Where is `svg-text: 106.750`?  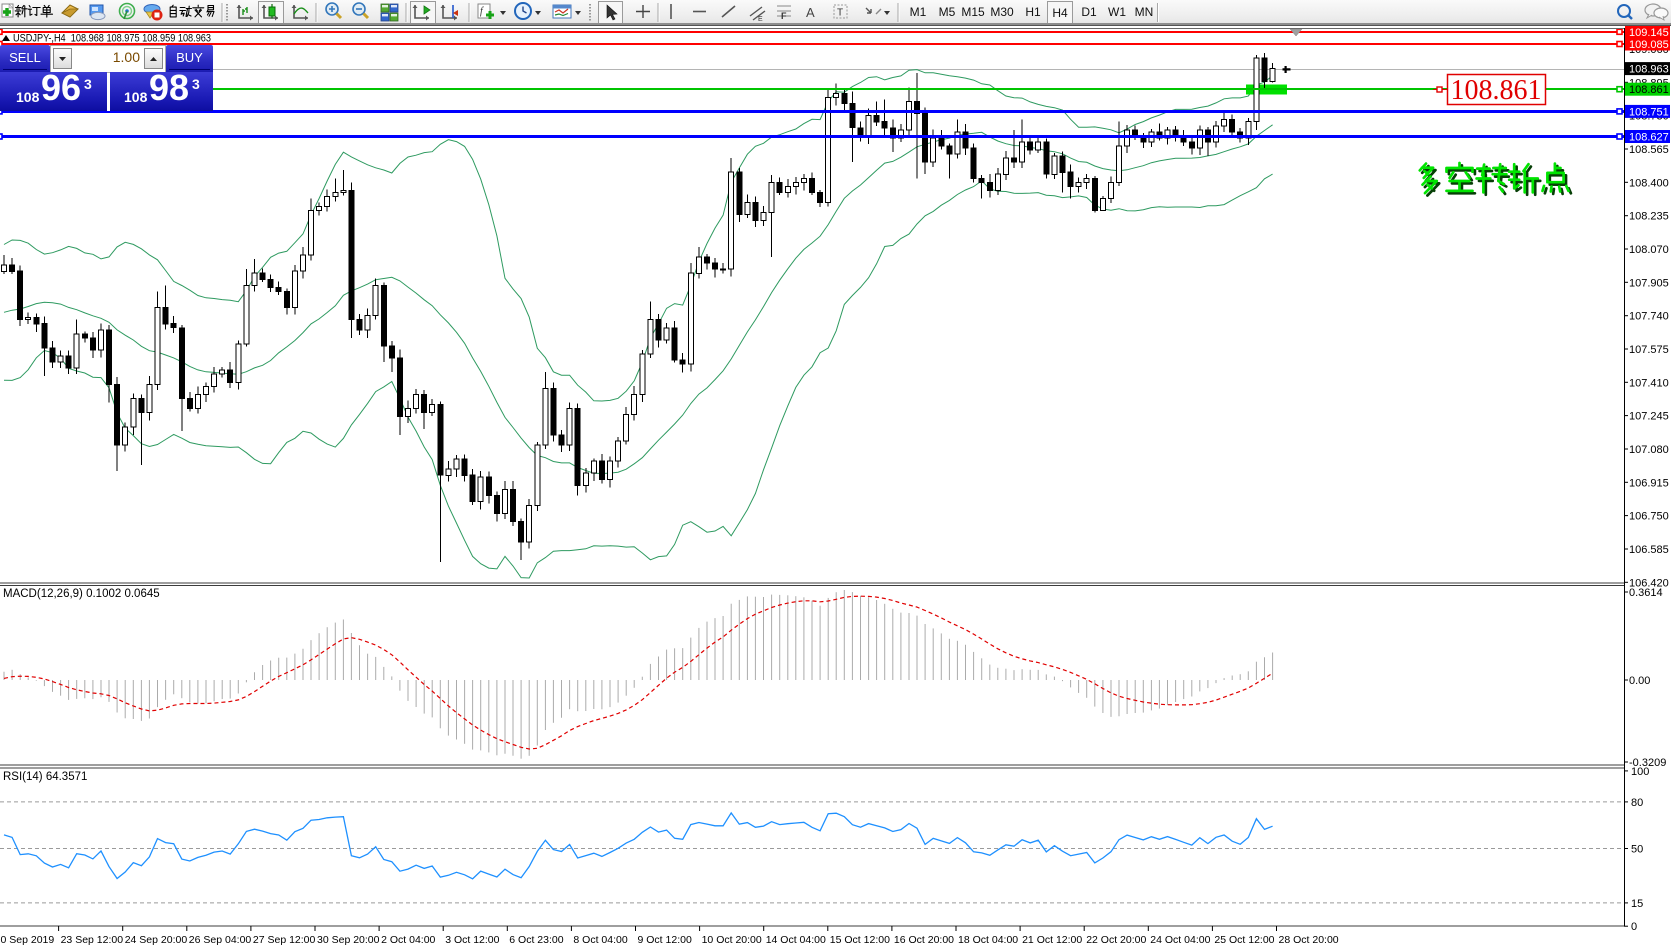 svg-text: 106.750 is located at coordinates (1649, 517).